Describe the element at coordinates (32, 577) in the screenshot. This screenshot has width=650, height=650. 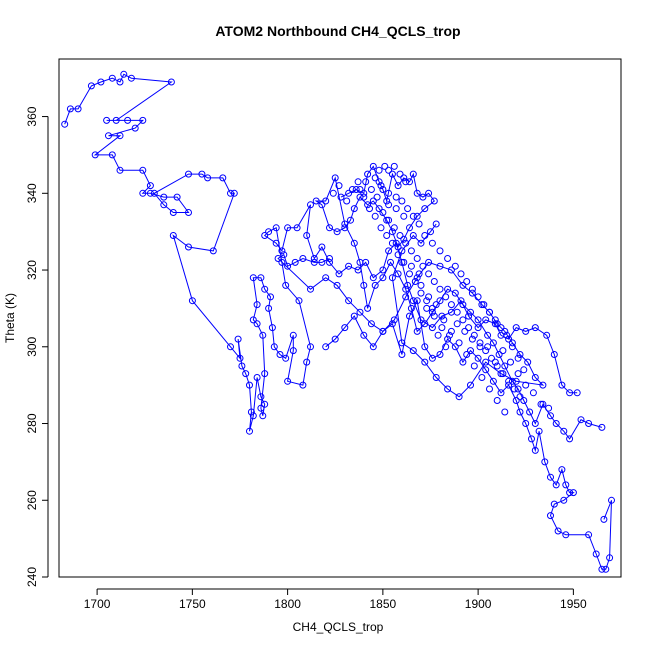
I see `y-tick-label: 240` at that location.